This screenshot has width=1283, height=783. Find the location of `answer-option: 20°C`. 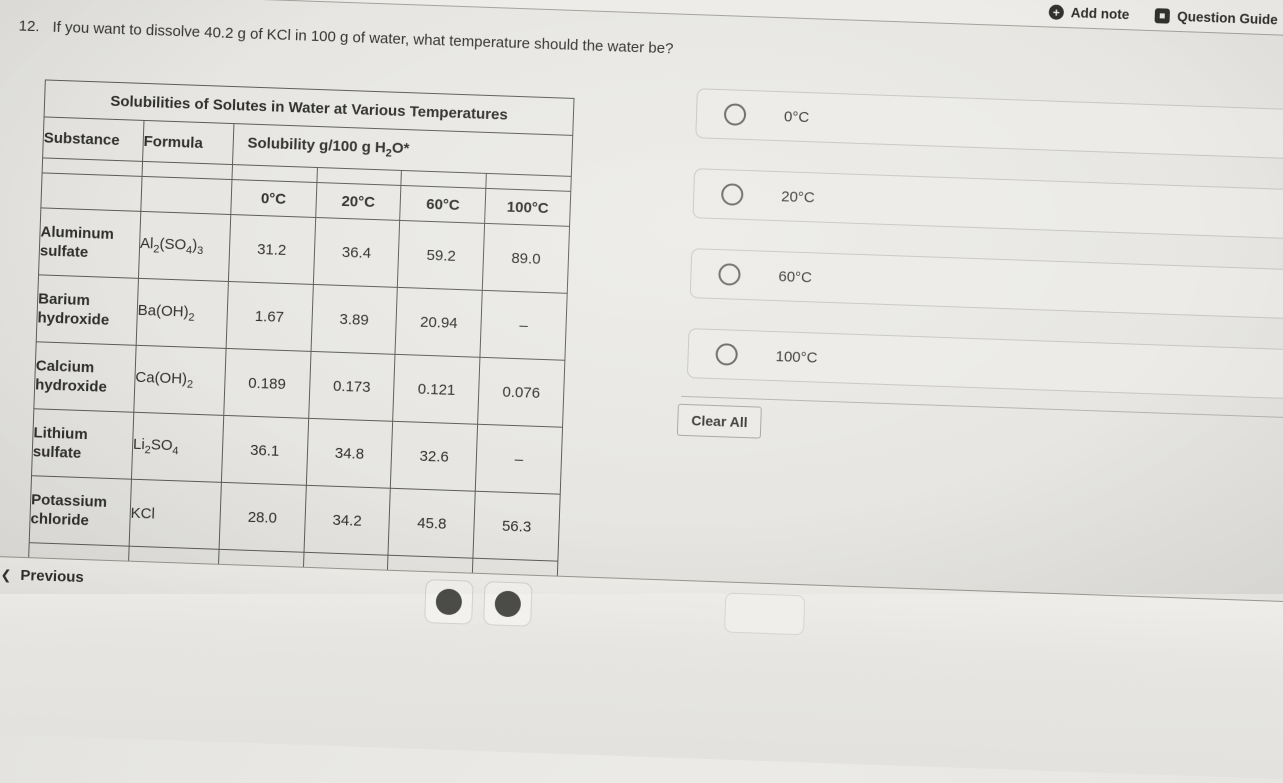

answer-option: 20°C is located at coordinates (987, 205).